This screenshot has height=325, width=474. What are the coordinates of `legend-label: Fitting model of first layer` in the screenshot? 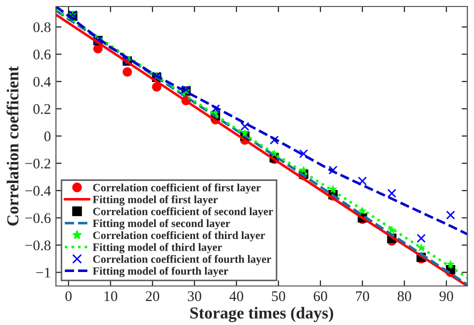 It's located at (155, 200).